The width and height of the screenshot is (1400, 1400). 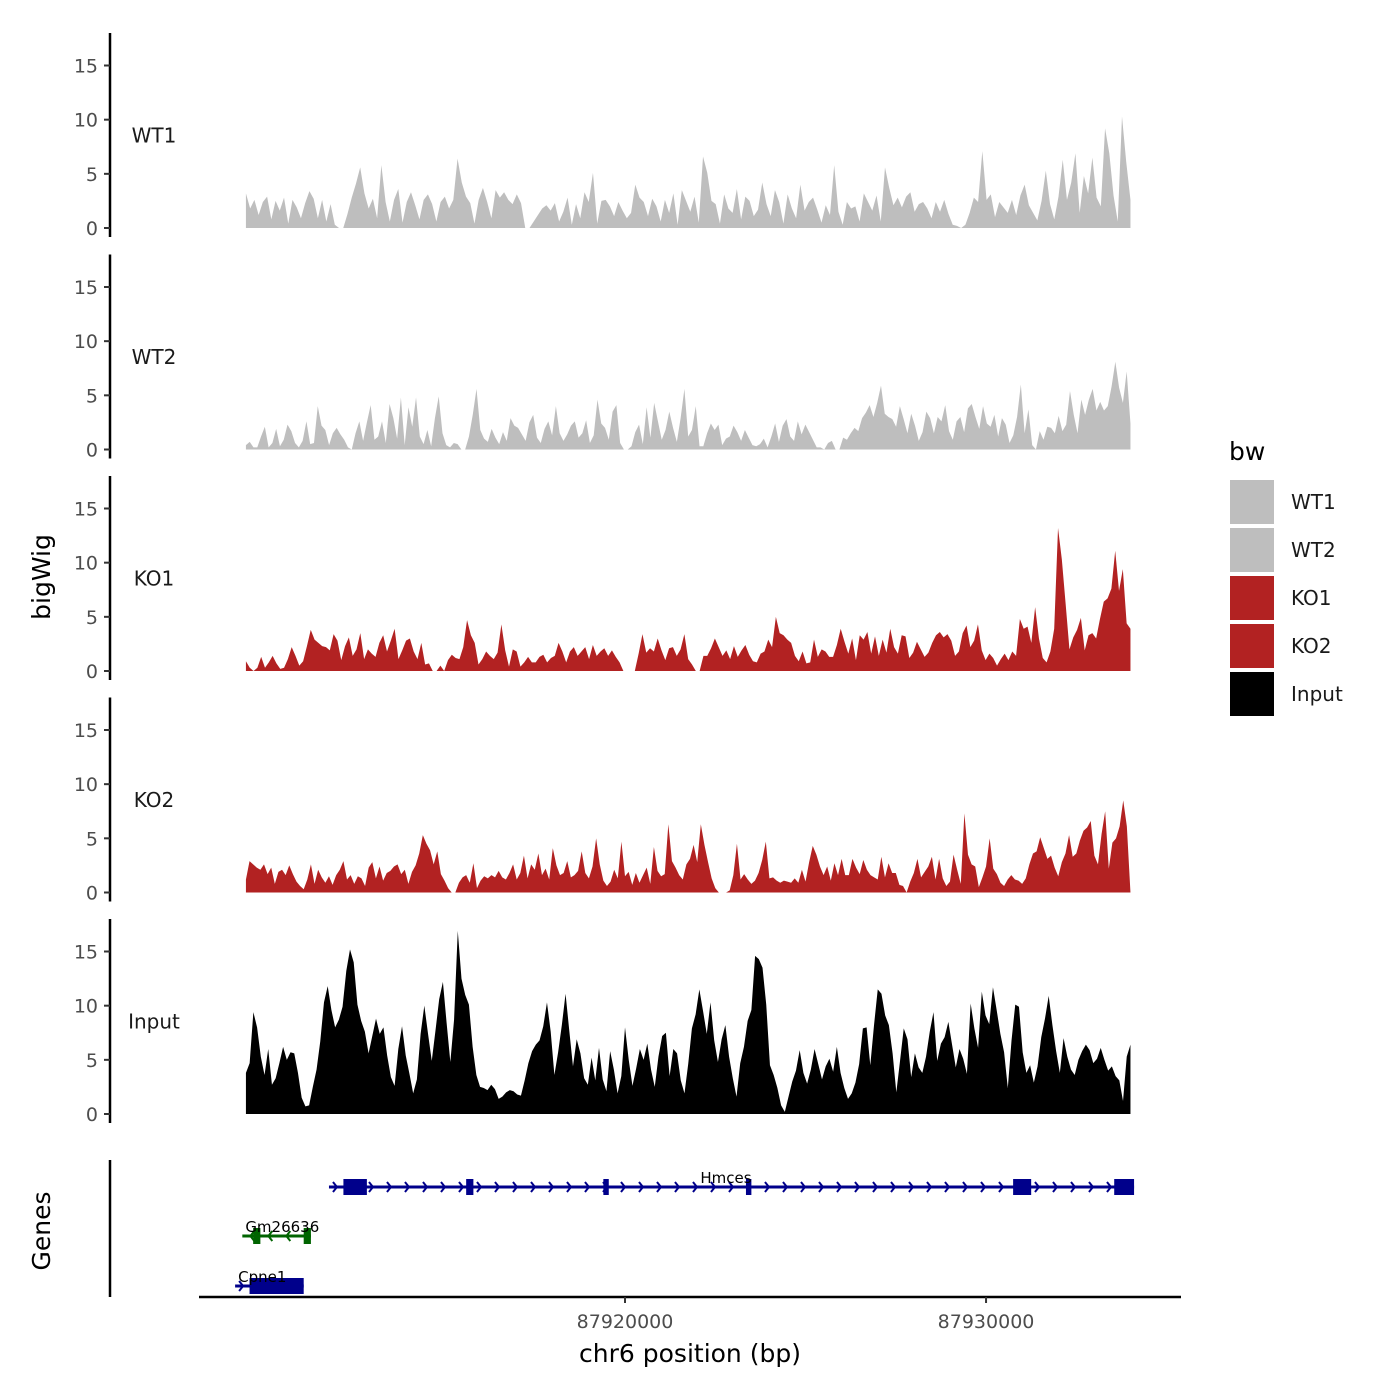 I want to click on legend-label-wt2: WT2, so click(x=1313, y=550).